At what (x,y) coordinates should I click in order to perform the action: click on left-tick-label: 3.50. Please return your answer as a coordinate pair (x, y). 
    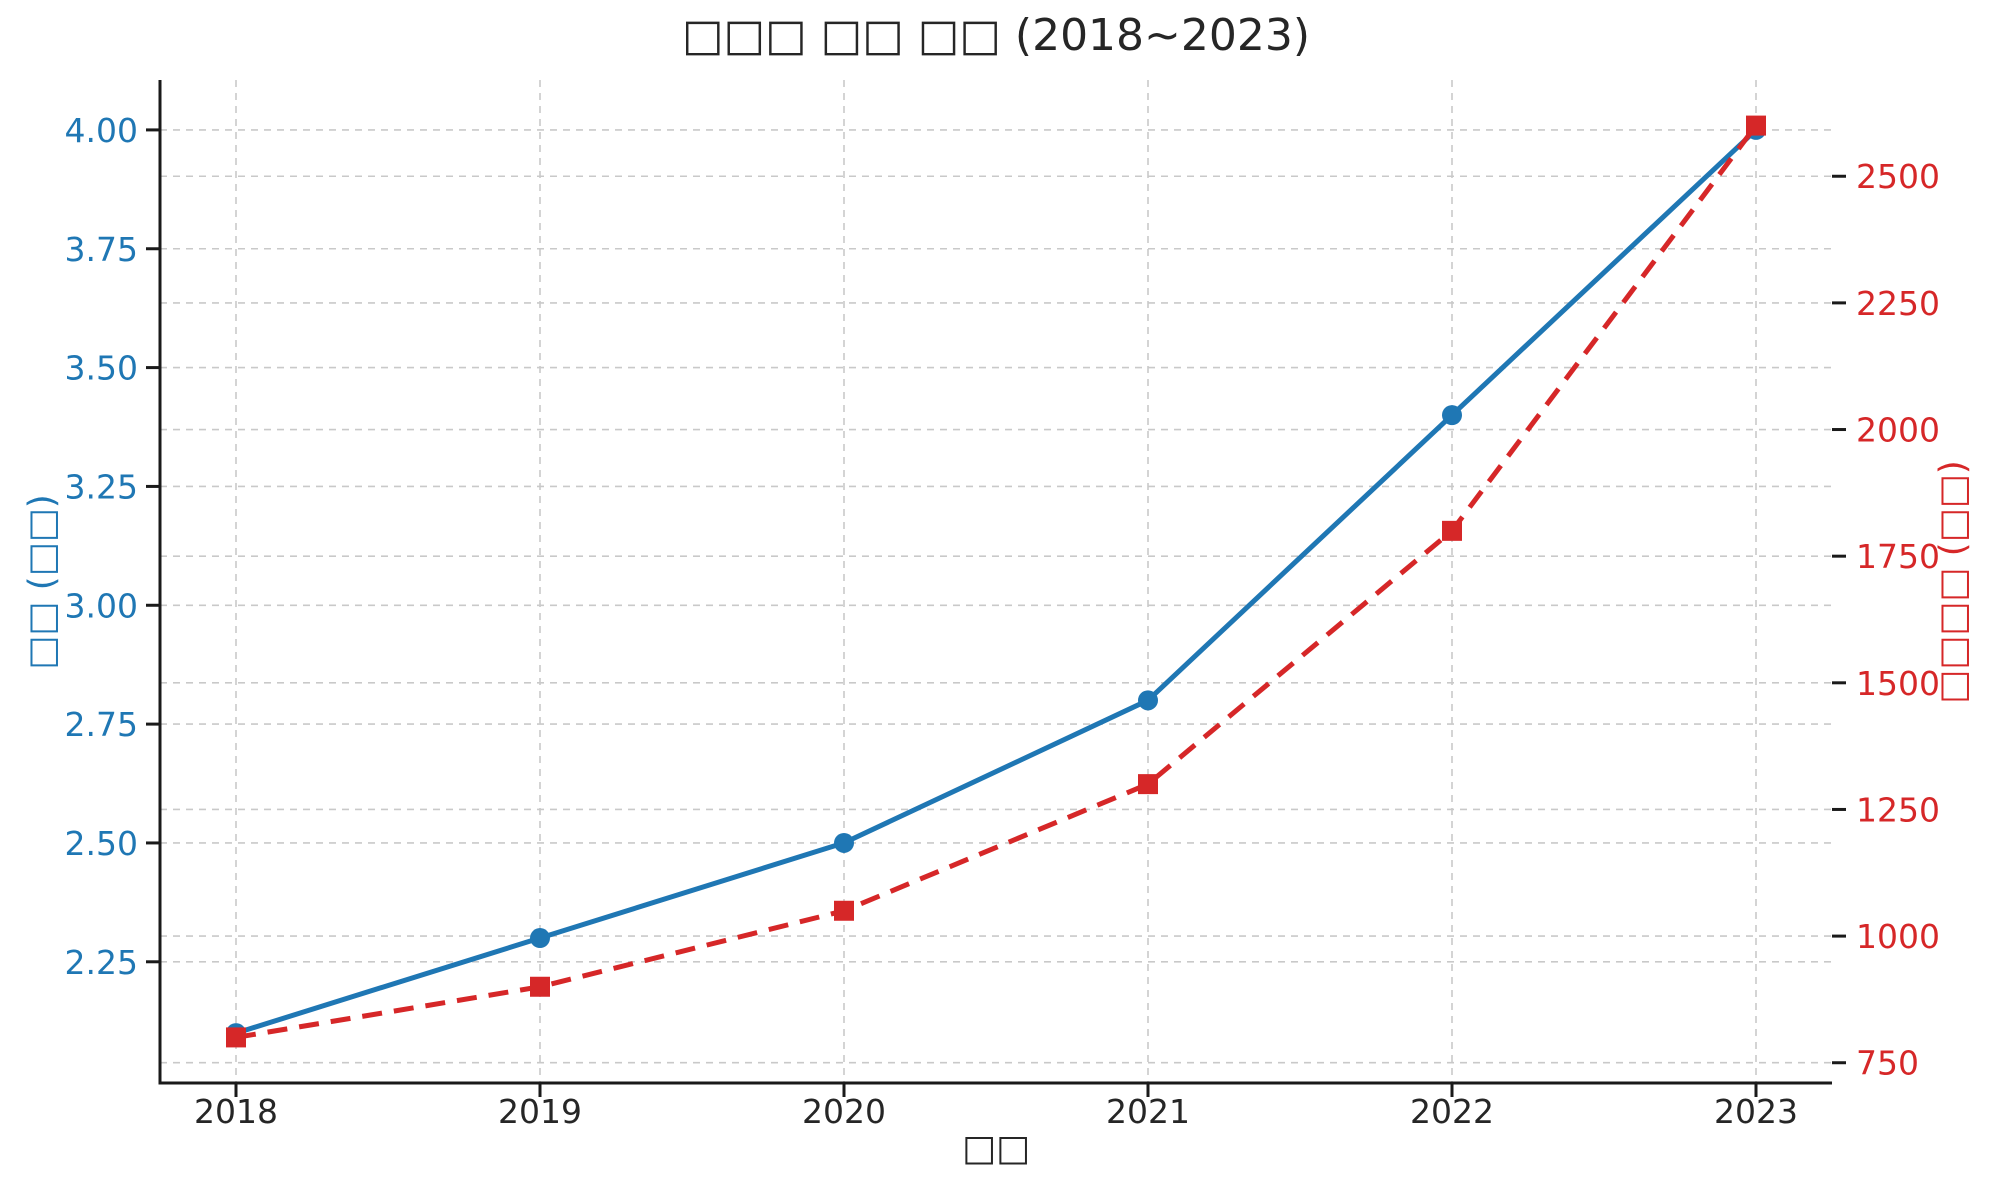
    Looking at the image, I should click on (101, 368).